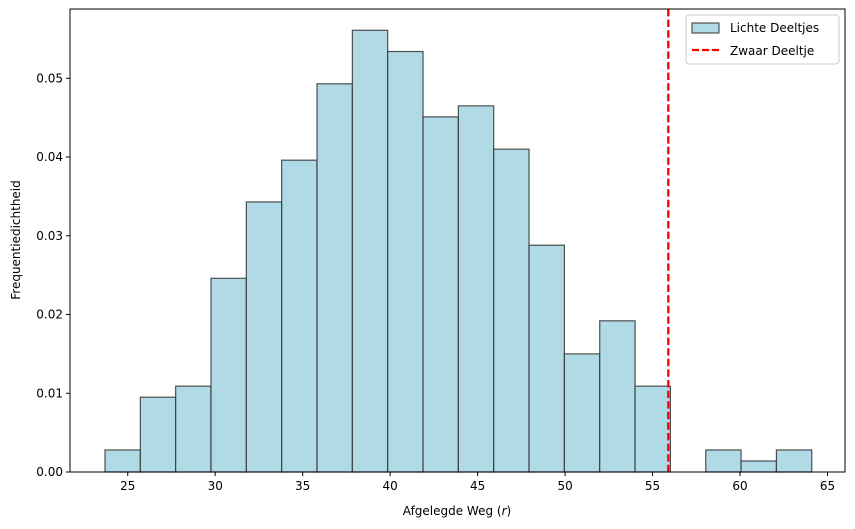 The height and width of the screenshot is (529, 855). Describe the element at coordinates (53, 275) in the screenshot. I see `y-axis-ticks: 0.00 0.01 0.02 0.03 0.04 0.05` at that location.